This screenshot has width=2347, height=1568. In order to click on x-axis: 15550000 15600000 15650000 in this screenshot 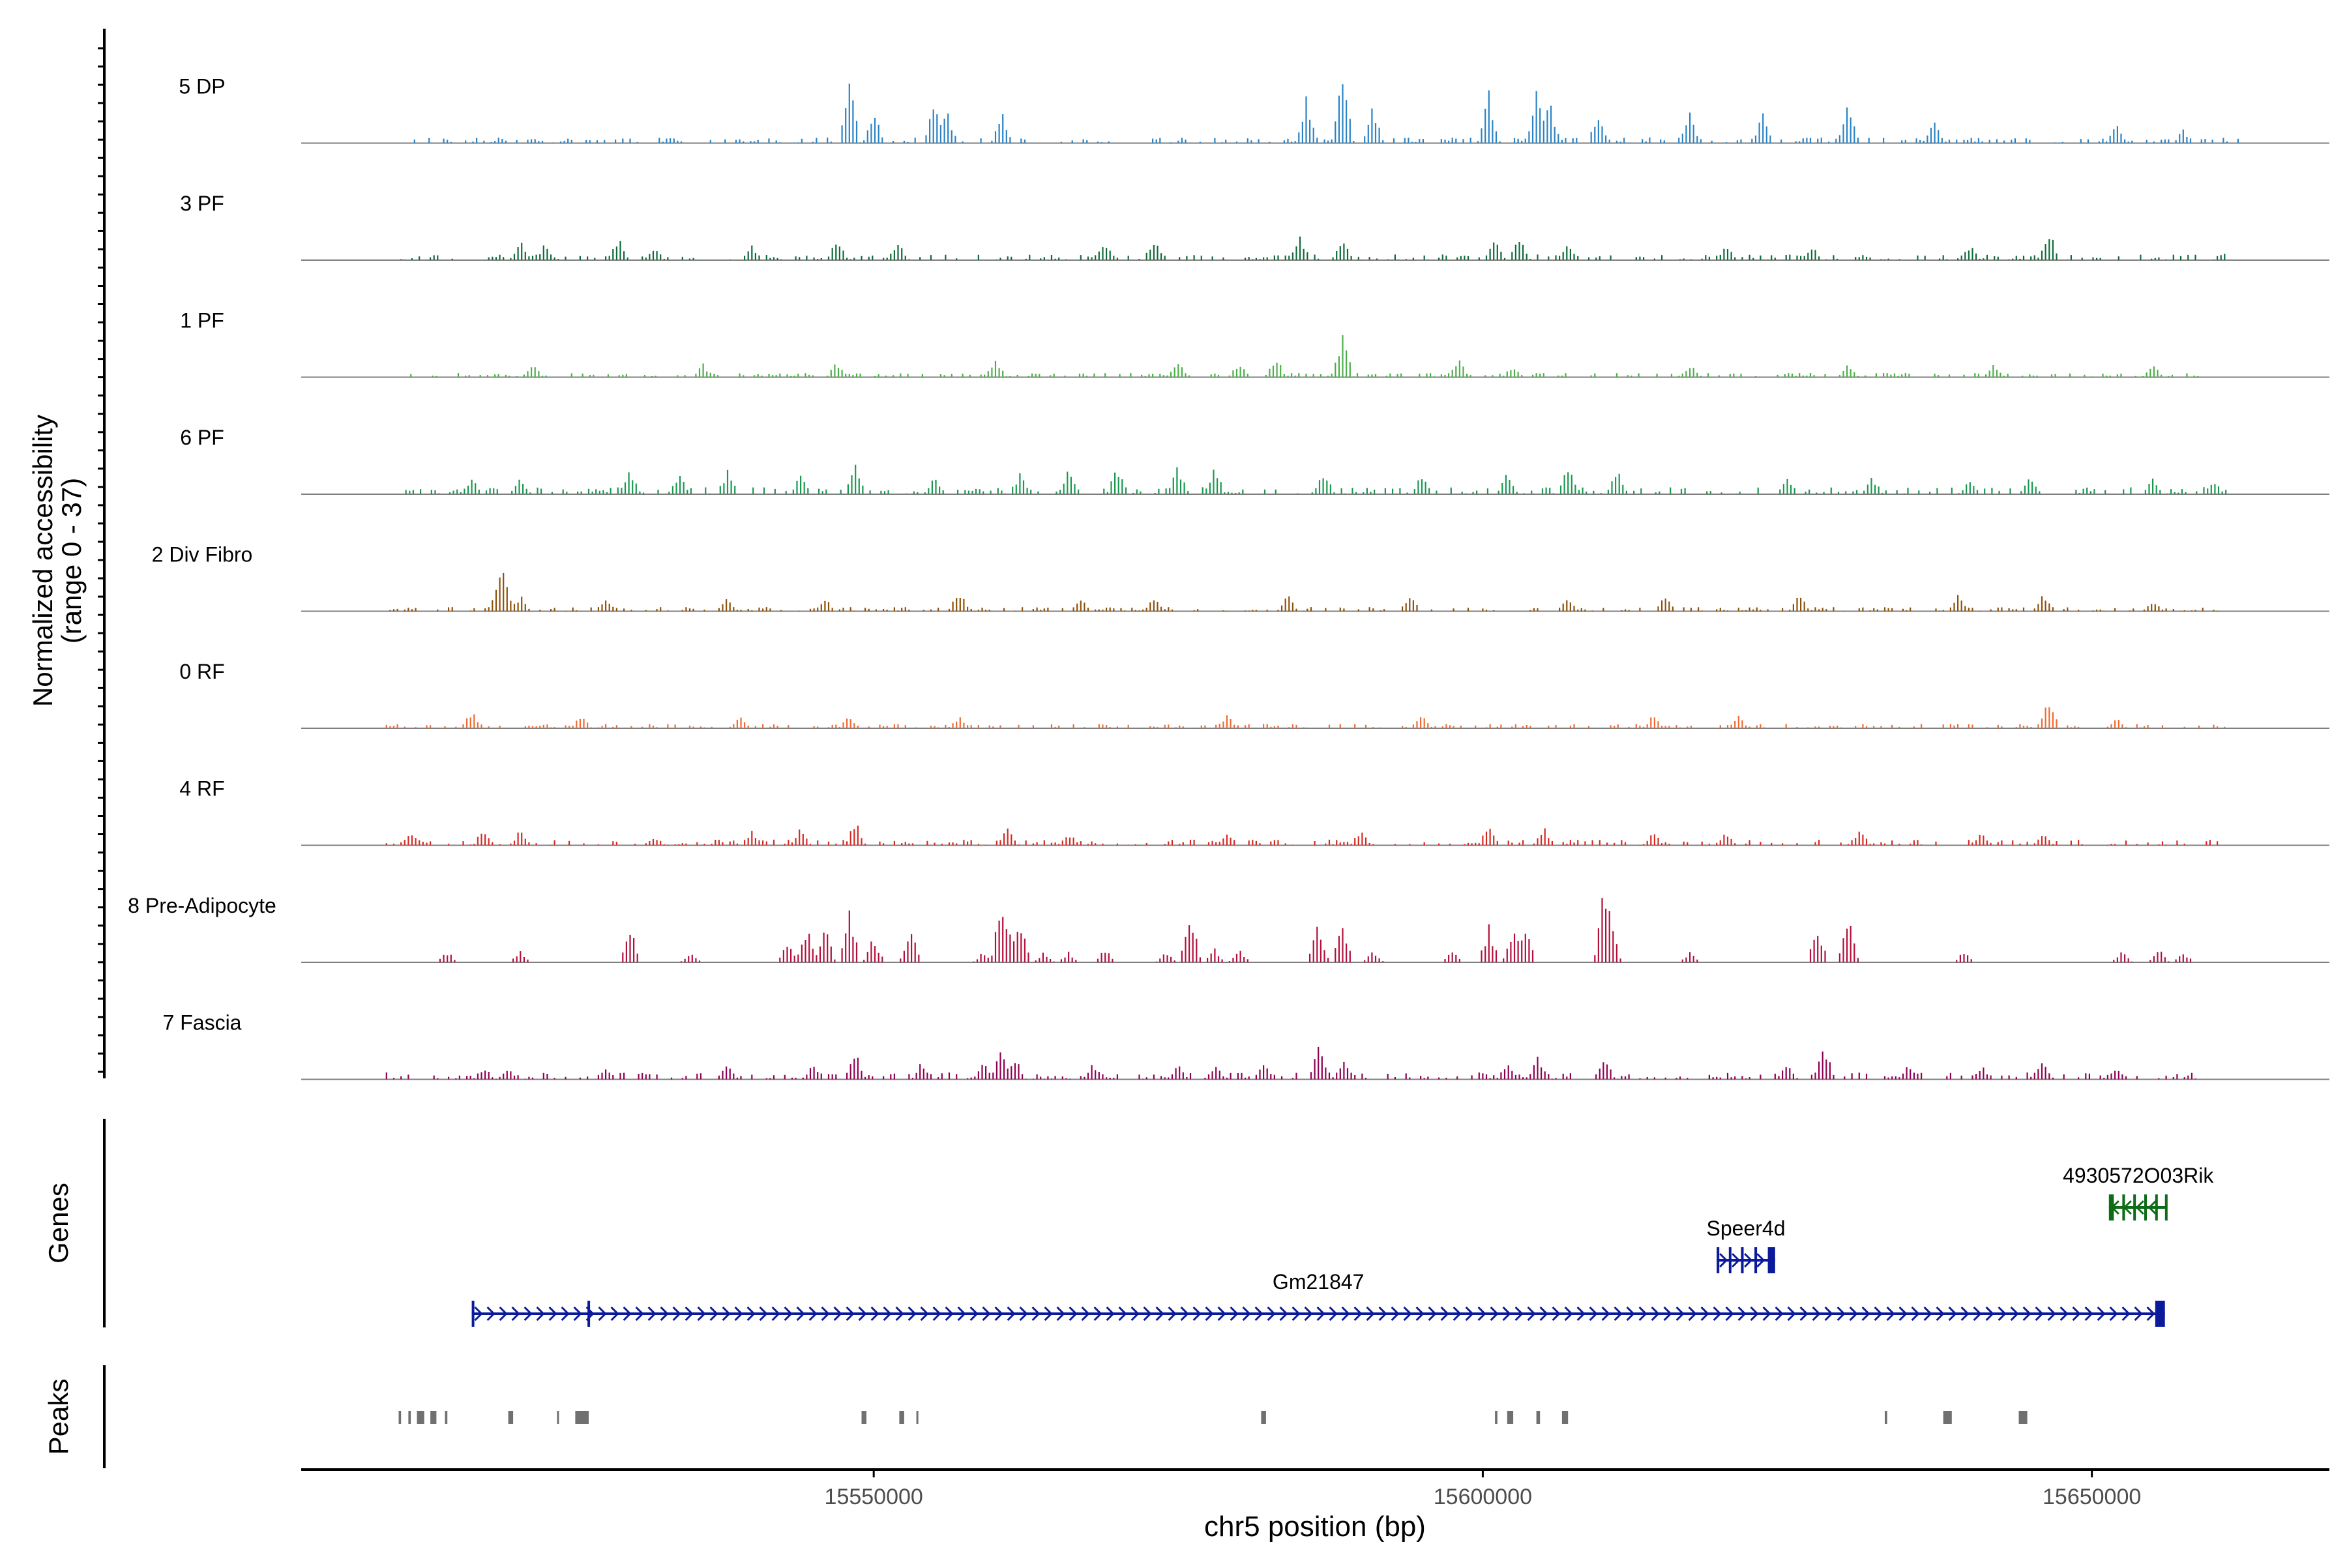, I will do `click(1315, 1489)`.